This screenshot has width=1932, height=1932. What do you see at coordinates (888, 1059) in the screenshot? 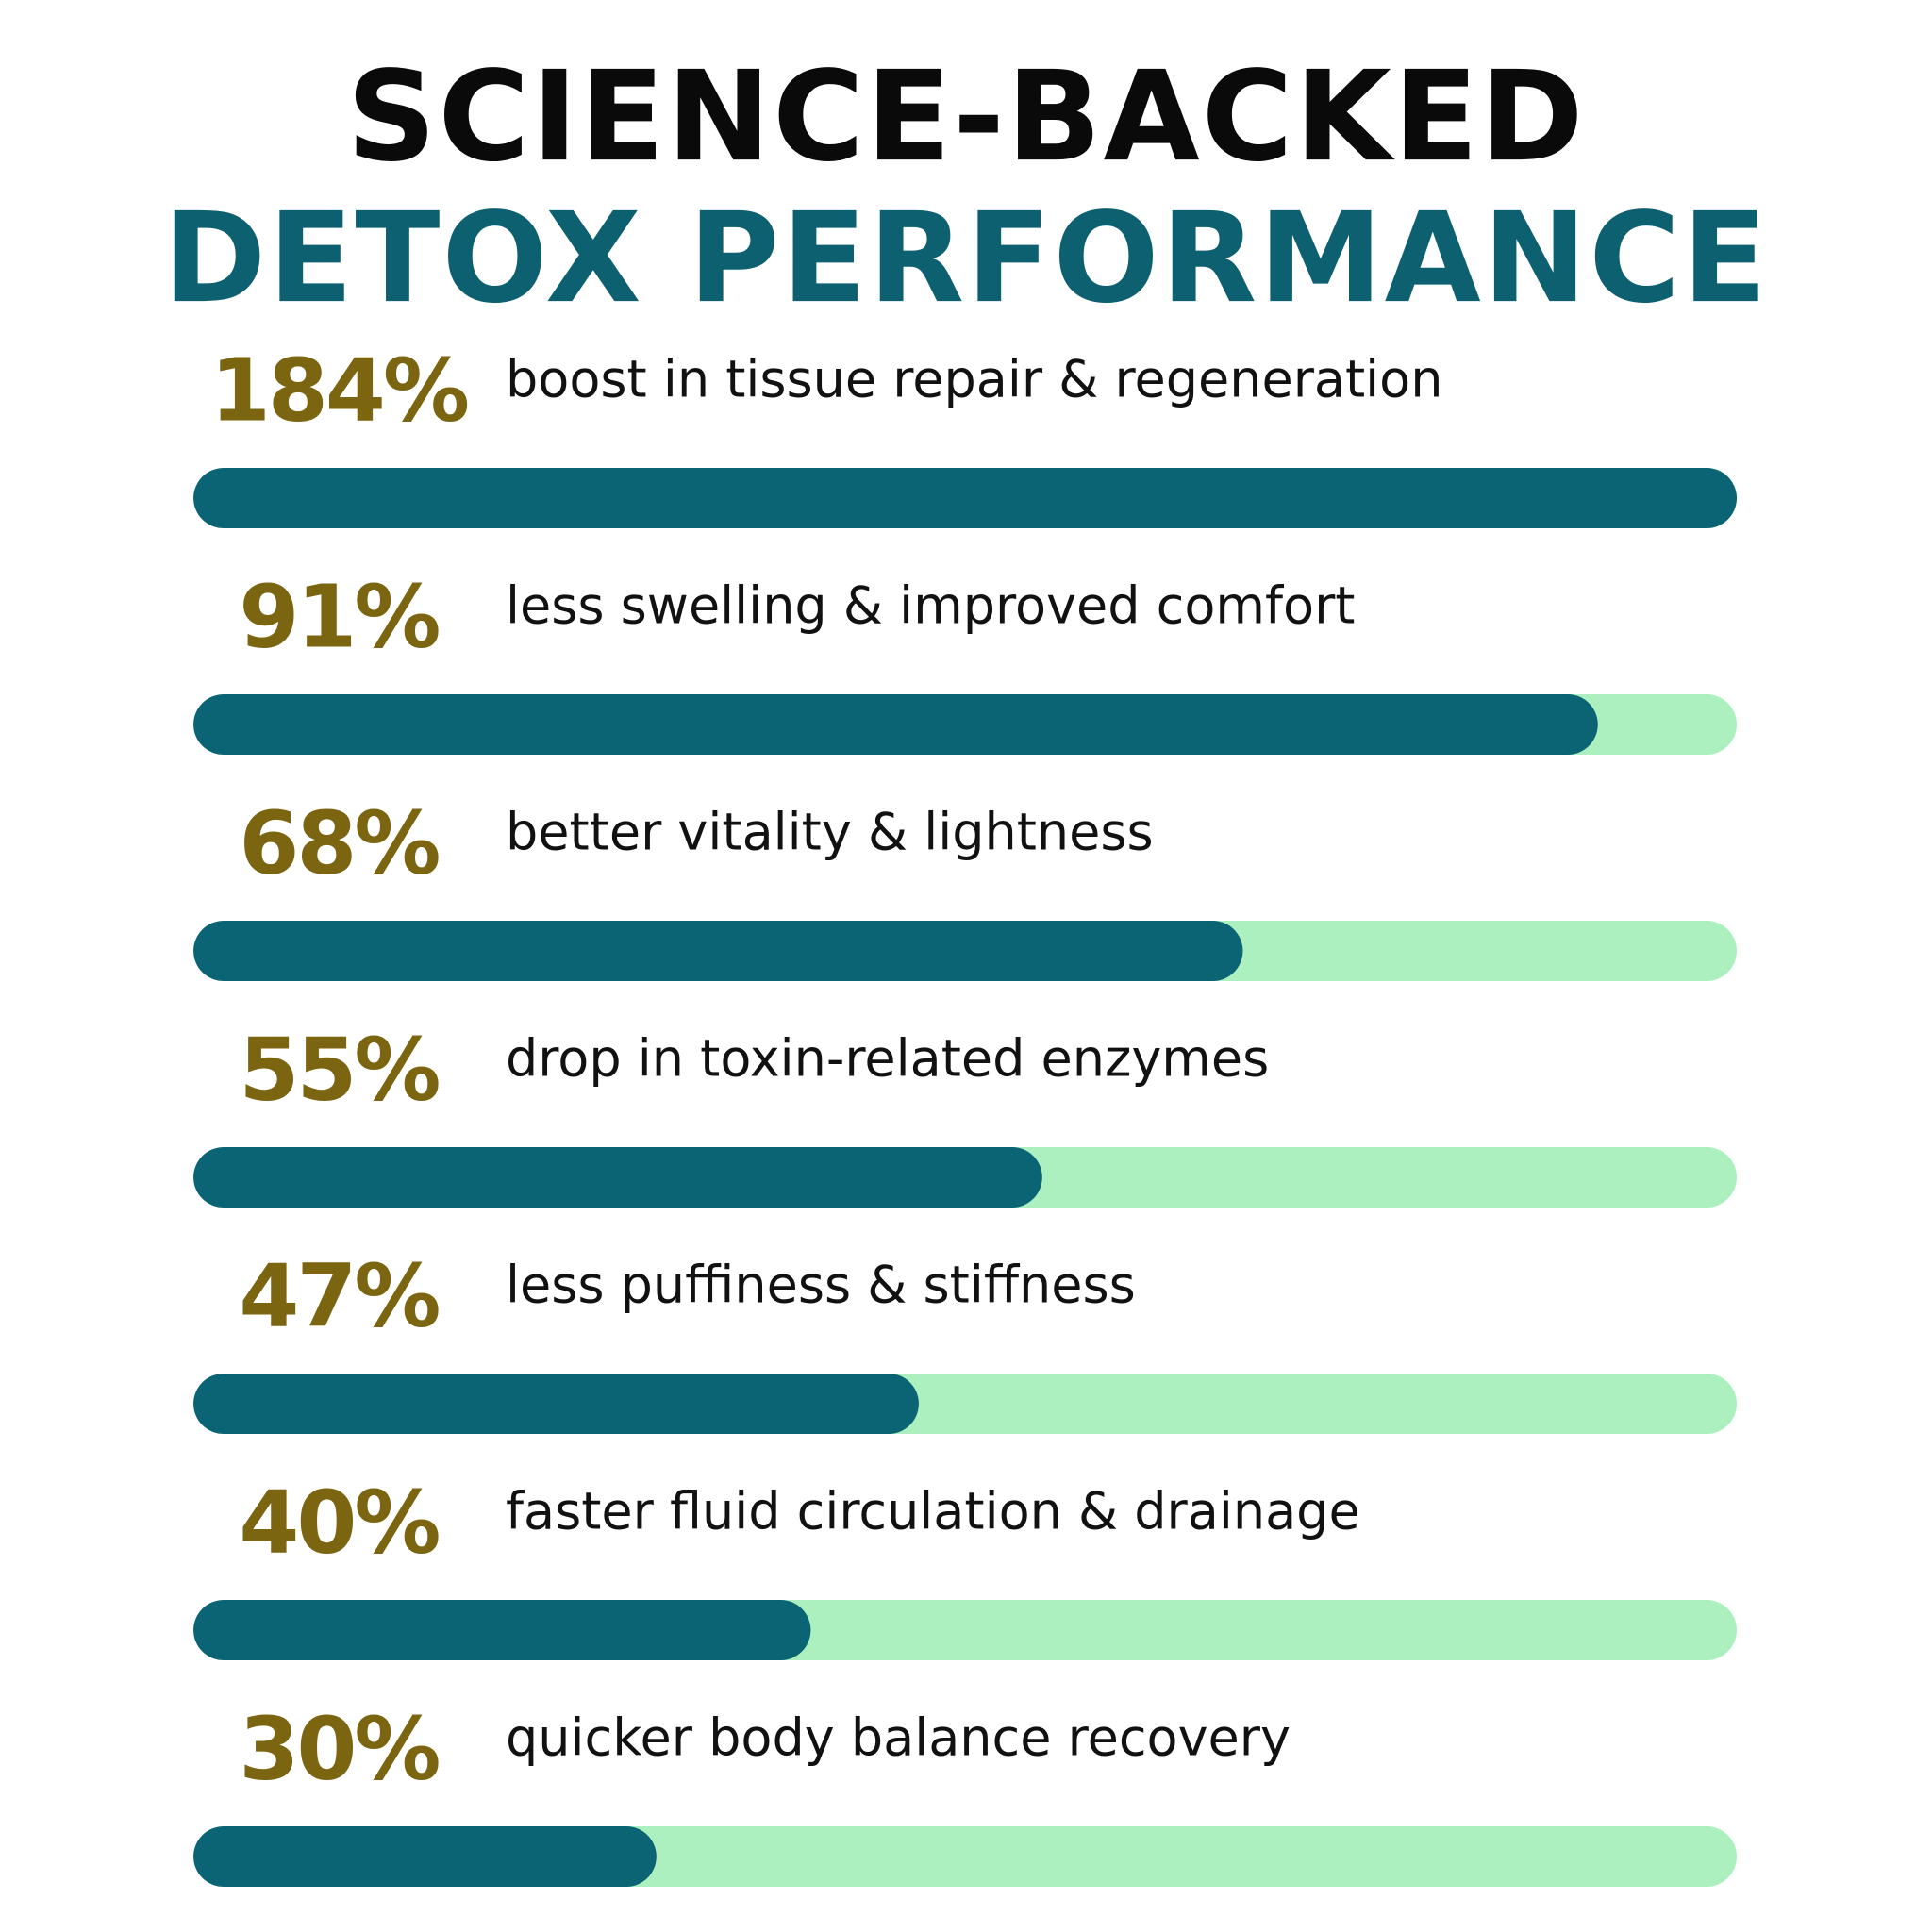
I see `category-label: drop in toxin-related enzymes` at bounding box center [888, 1059].